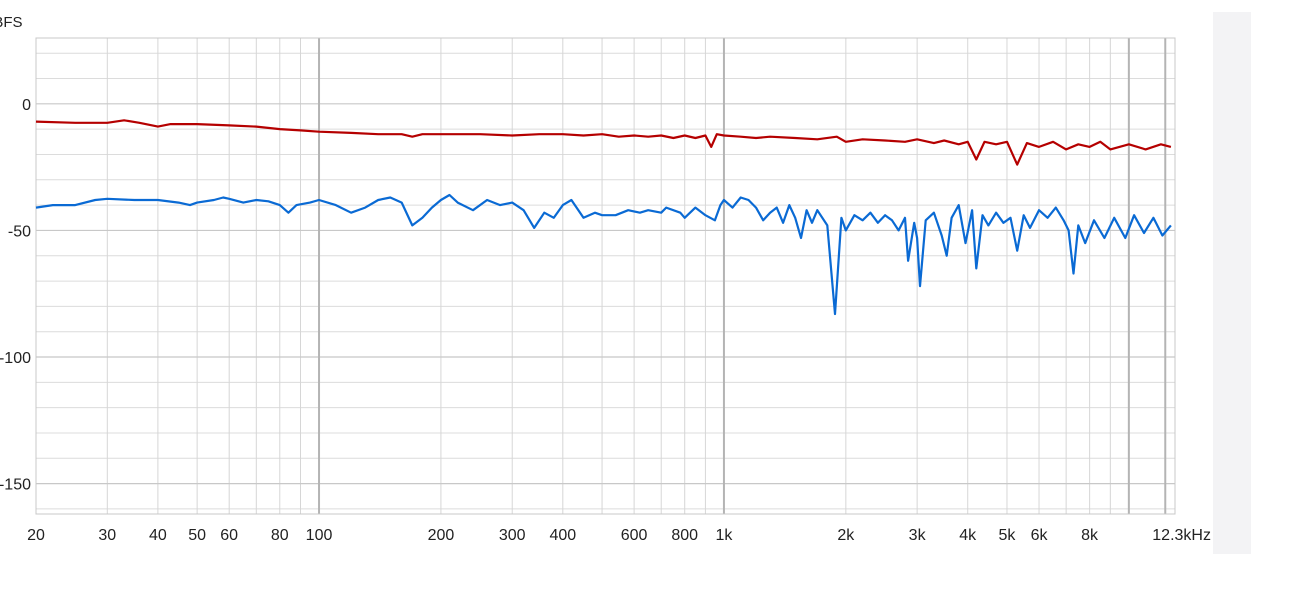  Describe the element at coordinates (968, 535) in the screenshot. I see `x-tick-label: 4k` at that location.